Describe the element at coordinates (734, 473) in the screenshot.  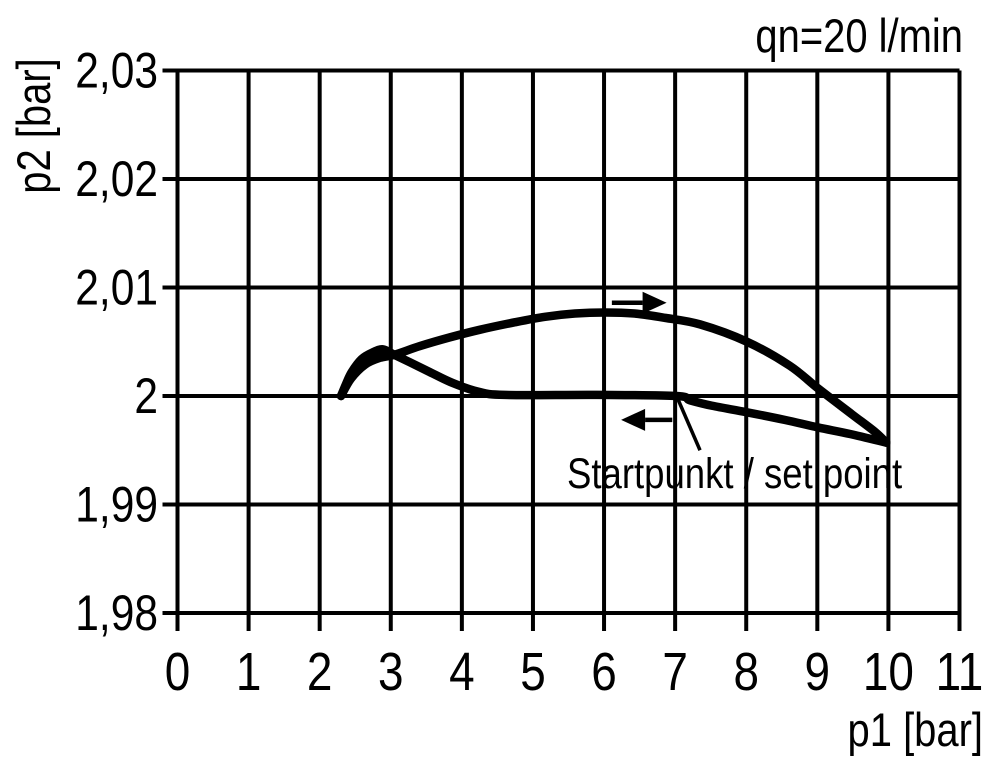
I see `setpoint-label: Startpunkt / set point` at that location.